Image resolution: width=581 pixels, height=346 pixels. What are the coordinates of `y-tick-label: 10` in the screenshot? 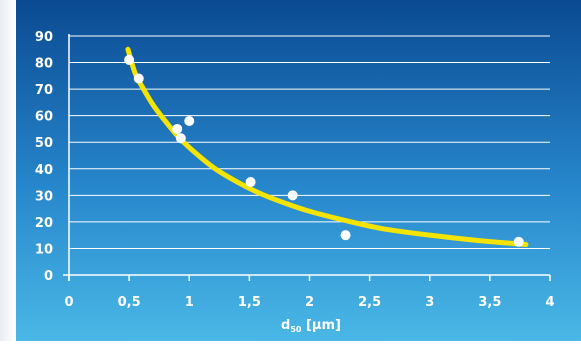 It's located at (44, 249).